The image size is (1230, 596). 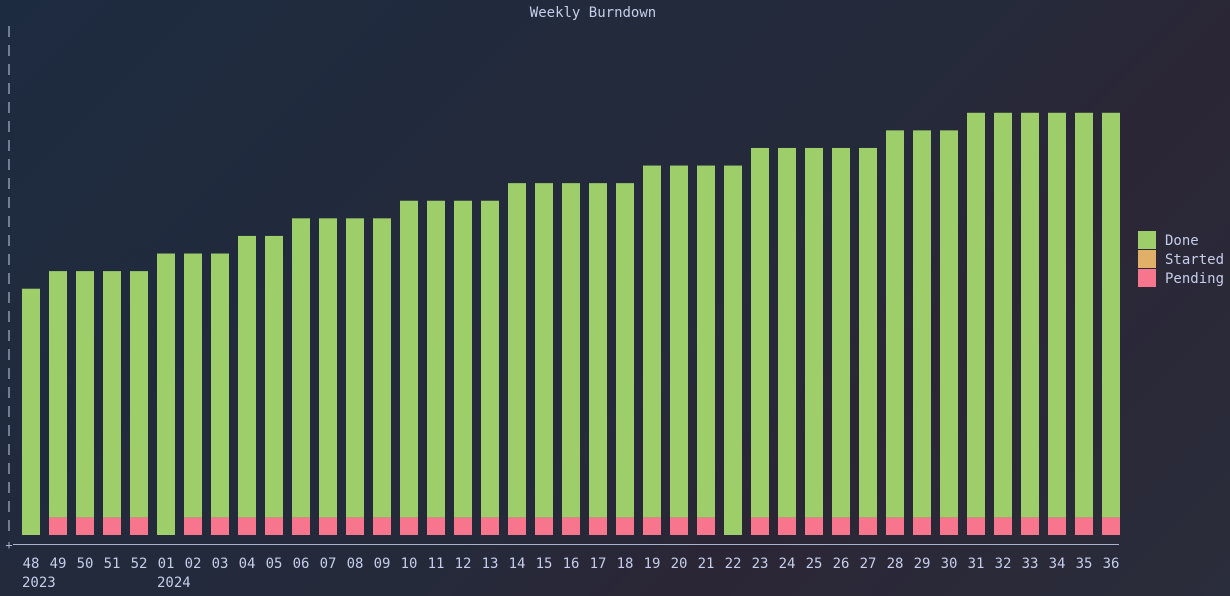 What do you see at coordinates (274, 564) in the screenshot?
I see `x-tick-label: 05` at bounding box center [274, 564].